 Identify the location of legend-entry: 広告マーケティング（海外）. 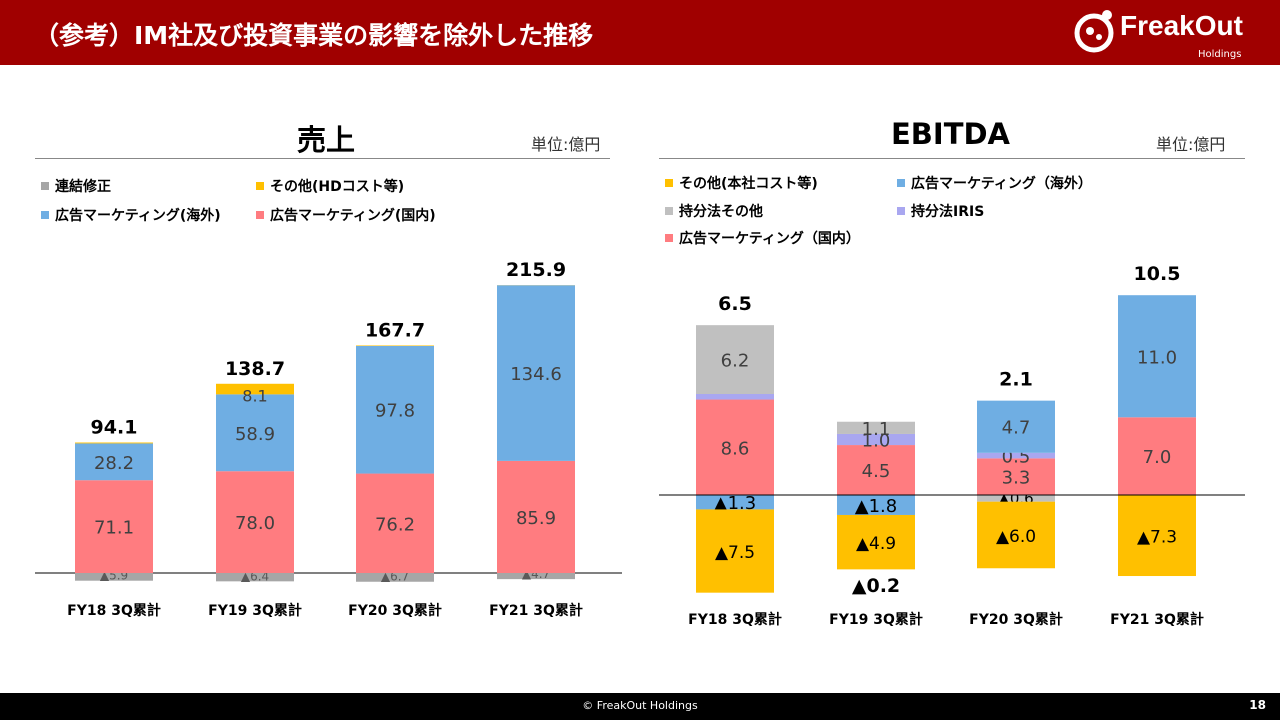
(994, 184).